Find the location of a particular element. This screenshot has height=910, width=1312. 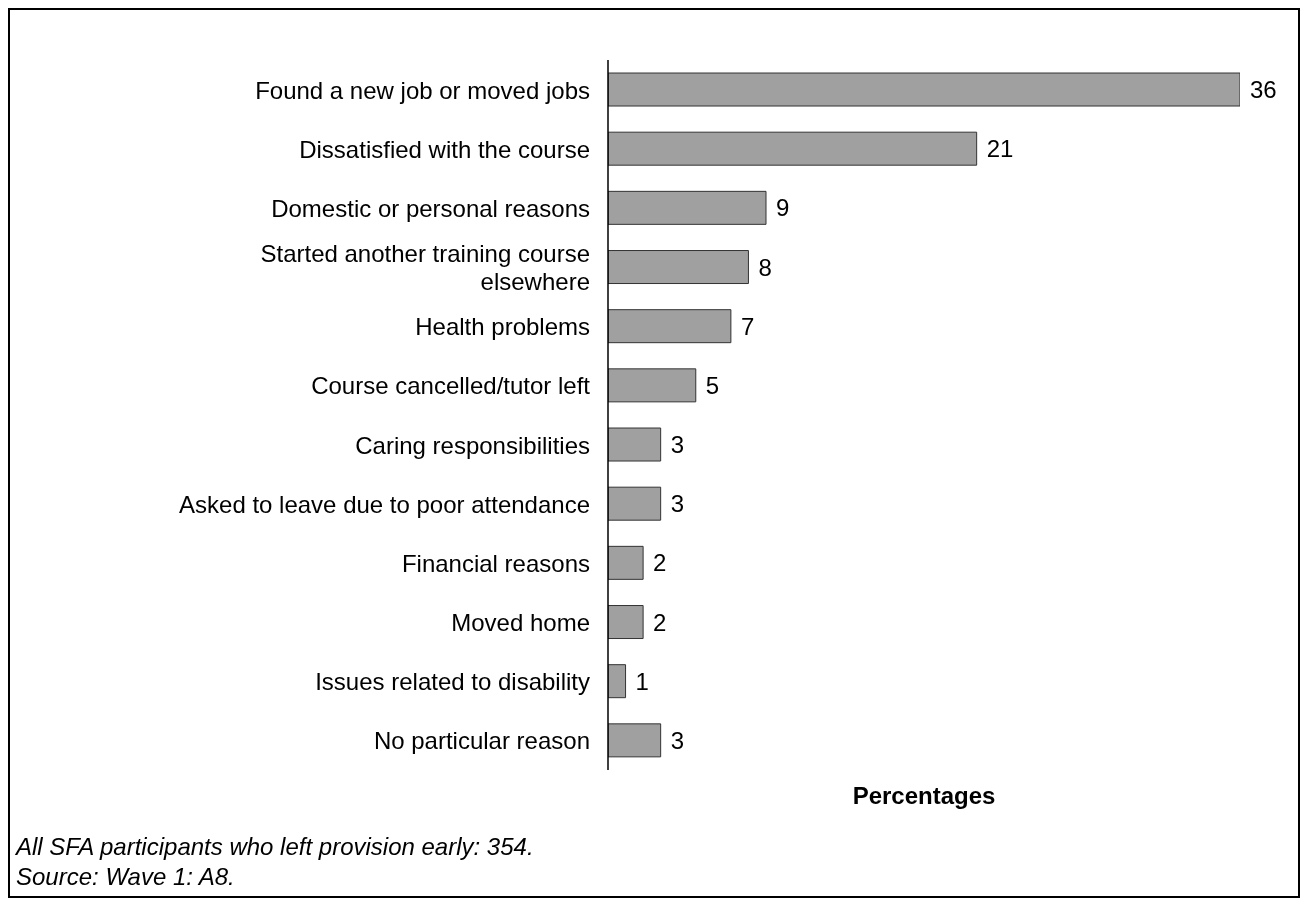

data-label: 9 is located at coordinates (783, 208).